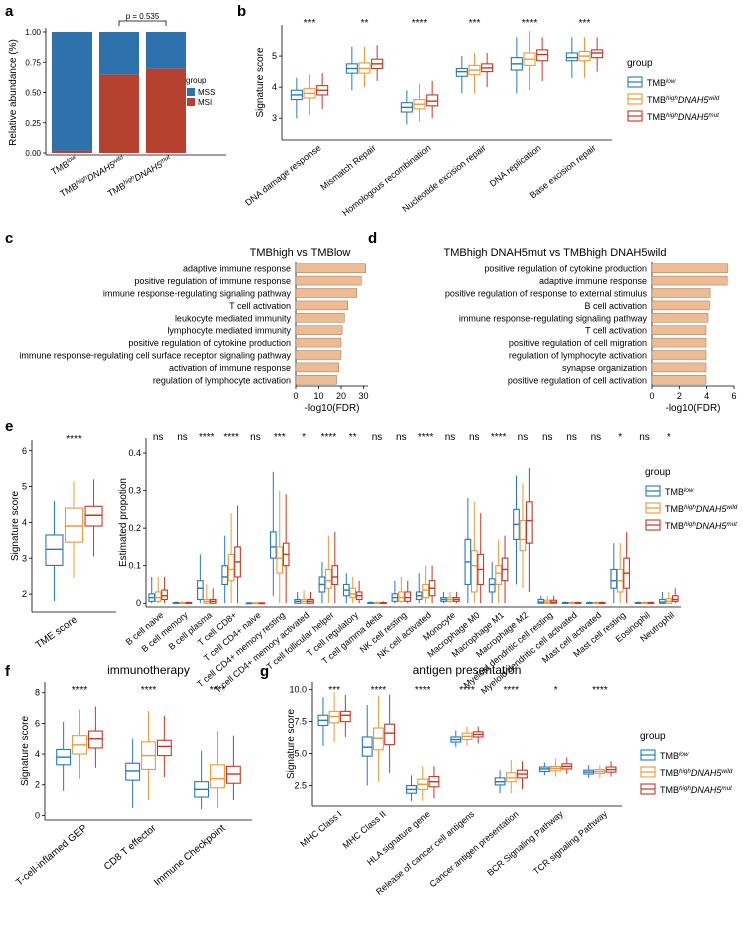 The height and width of the screenshot is (931, 743). What do you see at coordinates (138, 603) in the screenshot?
I see `y-tick-label: 0` at bounding box center [138, 603].